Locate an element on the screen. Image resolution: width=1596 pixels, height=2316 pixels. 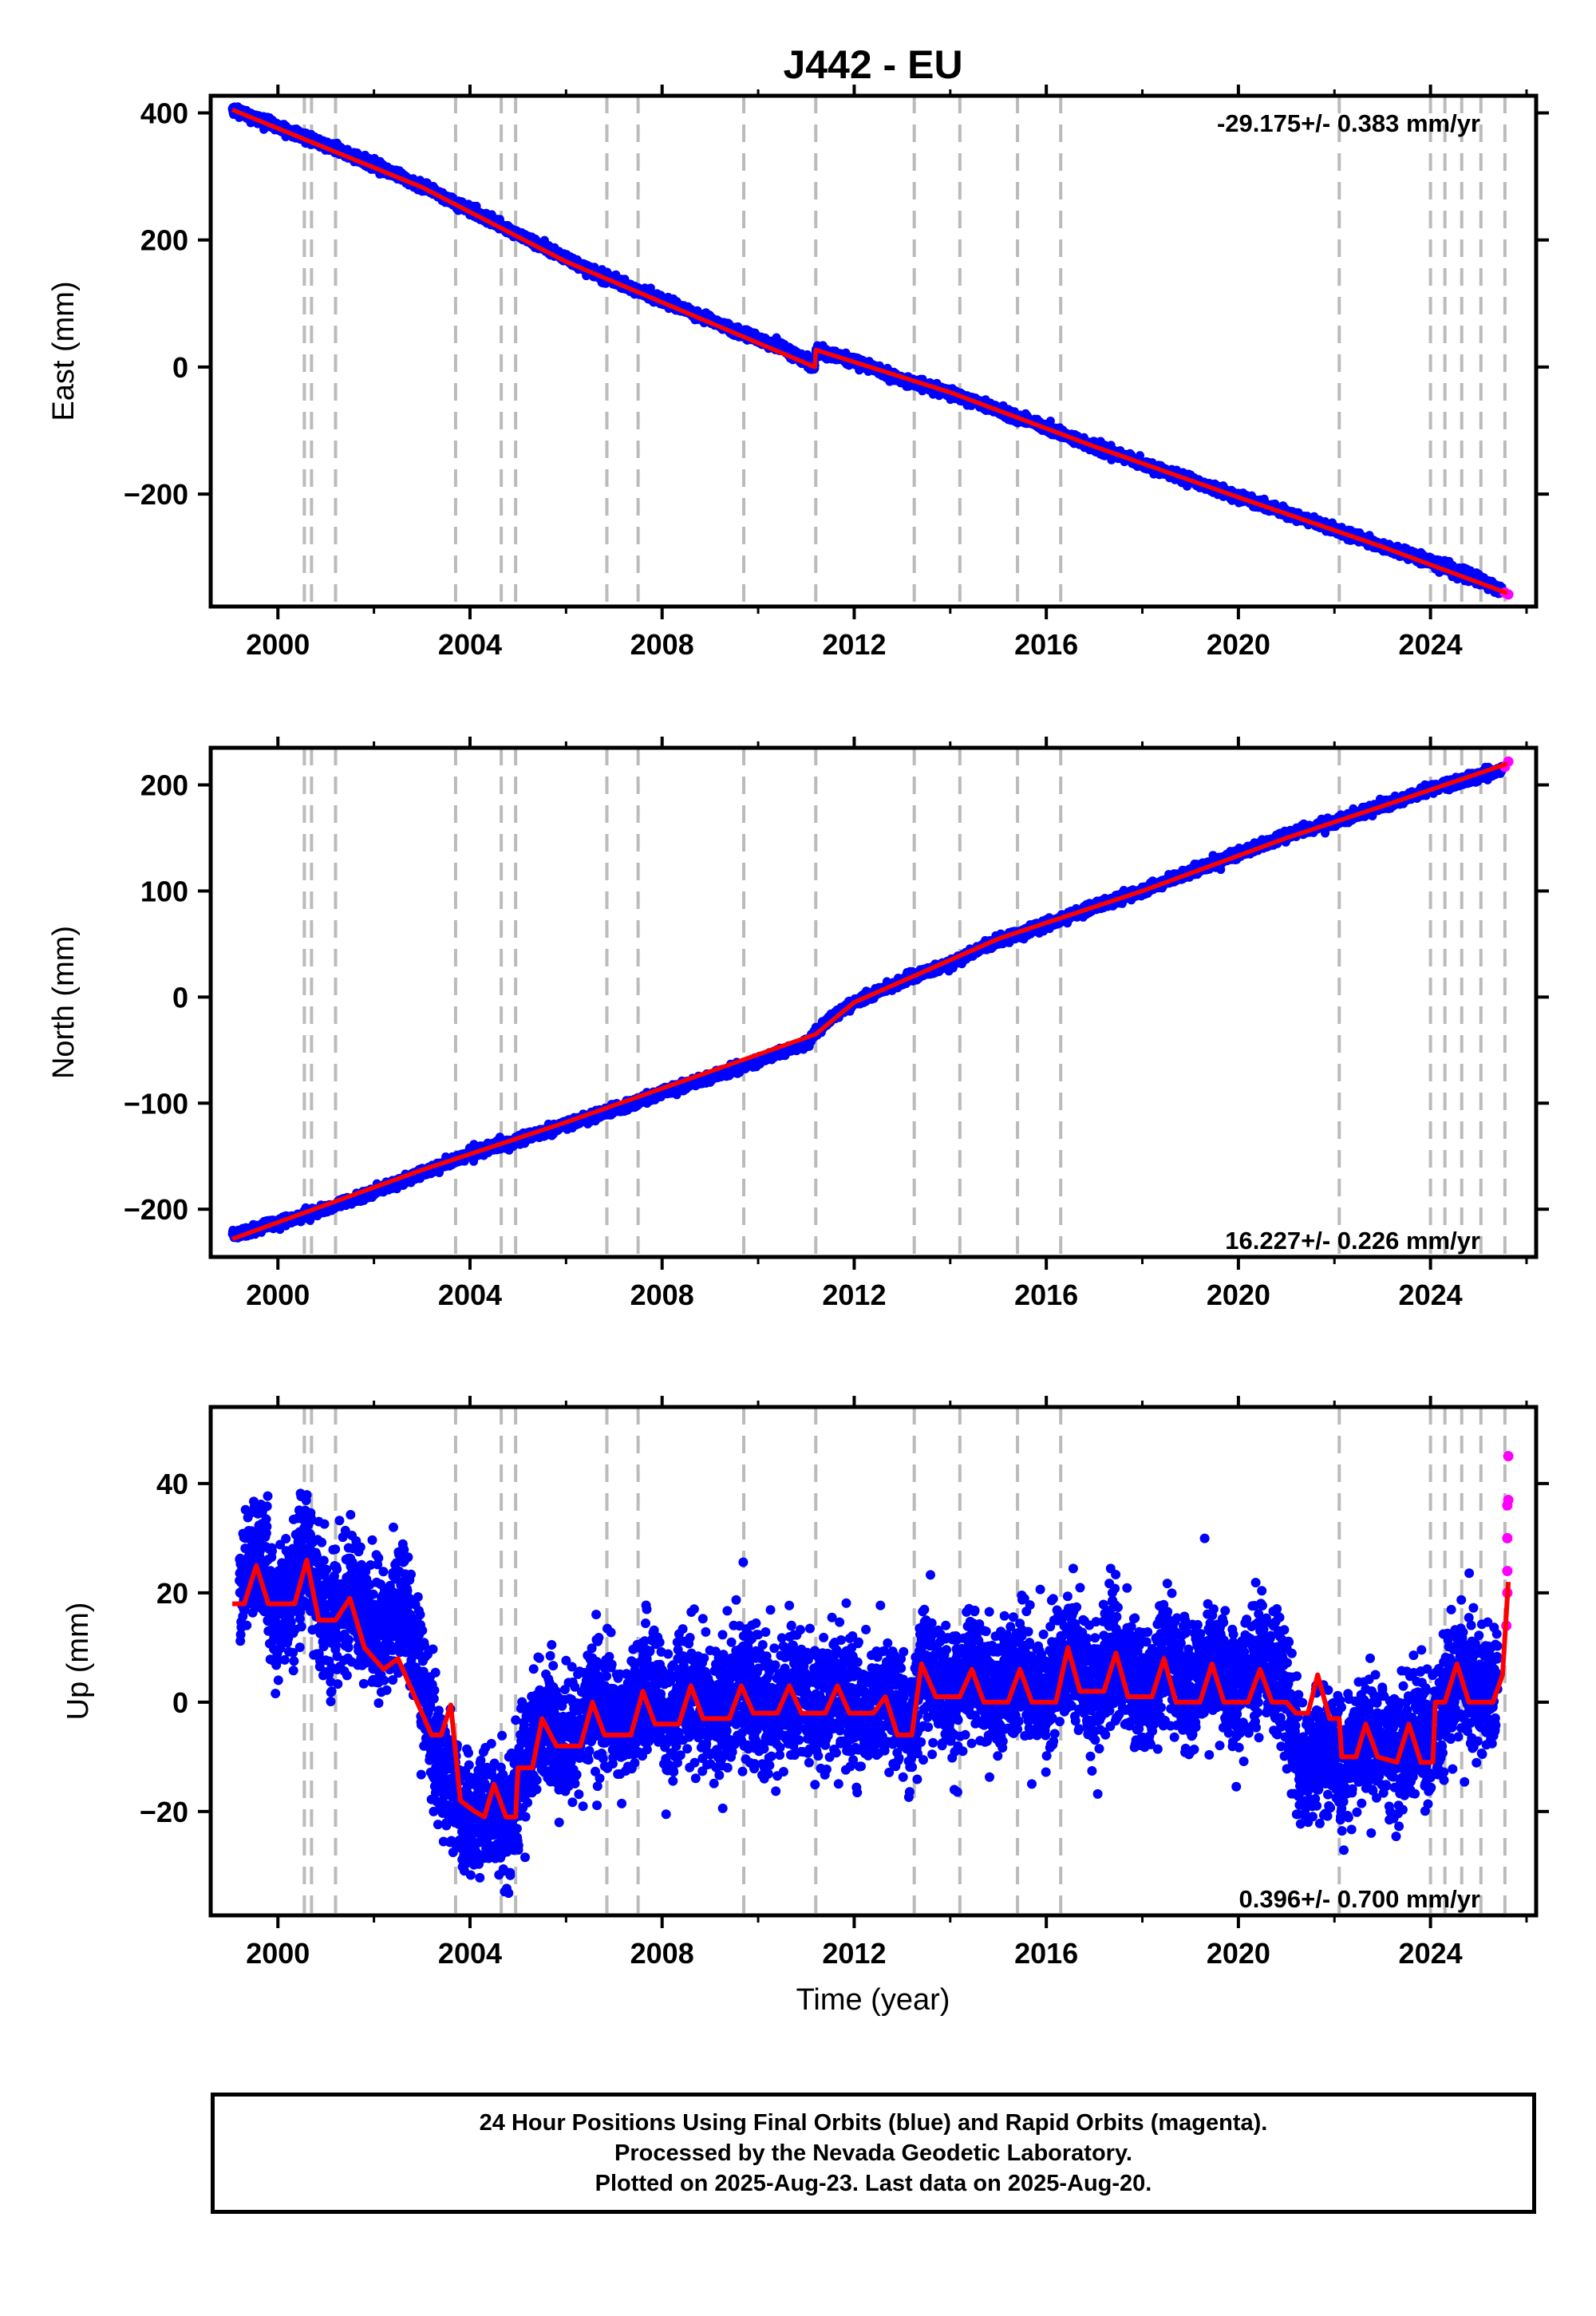
chart-title: J442 - EU is located at coordinates (873, 64).